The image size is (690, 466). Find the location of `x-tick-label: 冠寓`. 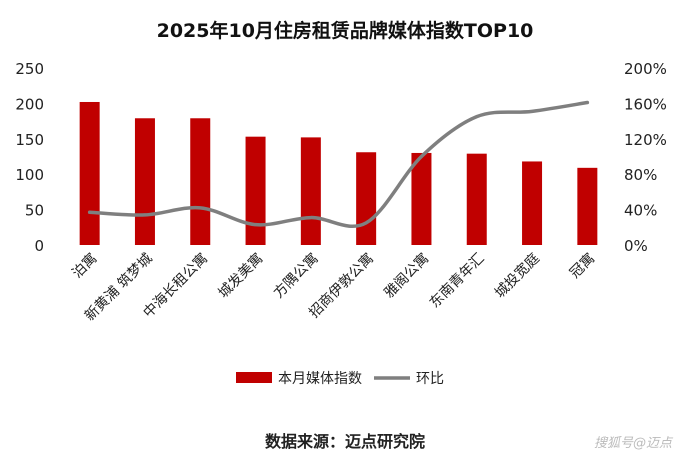

x-tick-label: 冠寓 is located at coordinates (582, 266).